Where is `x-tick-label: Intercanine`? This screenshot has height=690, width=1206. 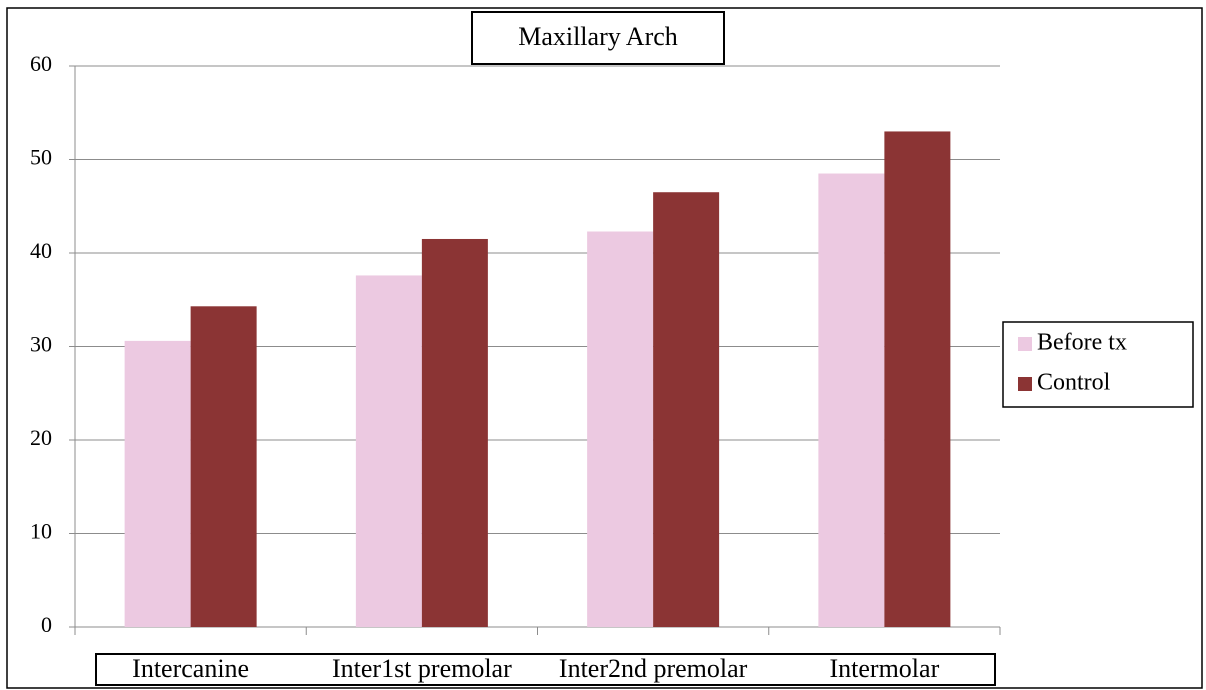
x-tick-label: Intercanine is located at coordinates (190, 668).